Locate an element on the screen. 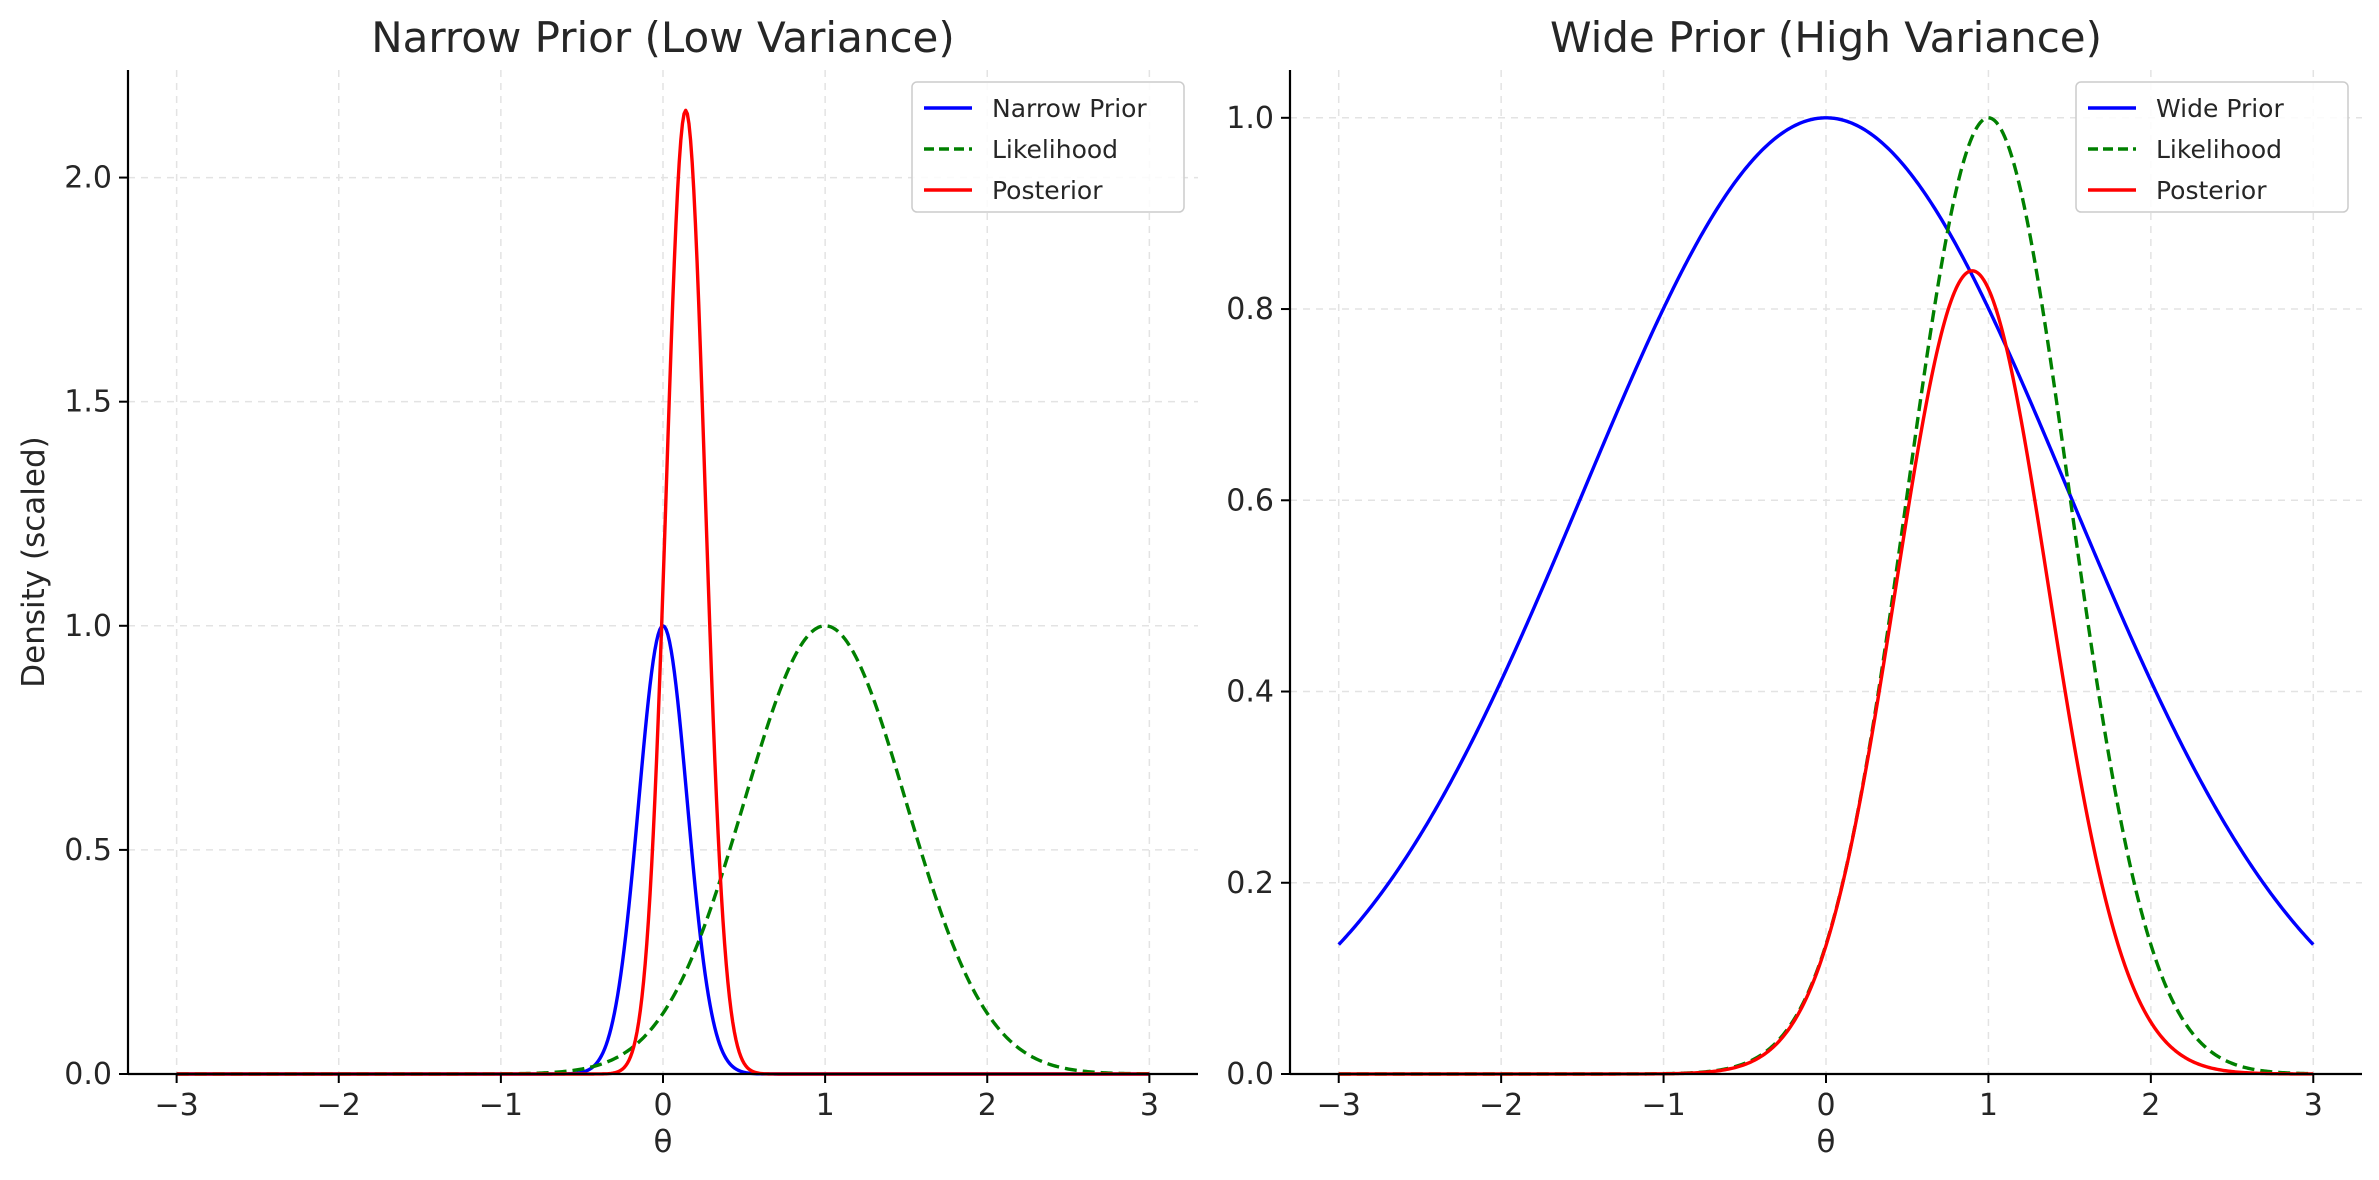  legend-label-narrow-prior: Narrow Prior is located at coordinates (1069, 108).